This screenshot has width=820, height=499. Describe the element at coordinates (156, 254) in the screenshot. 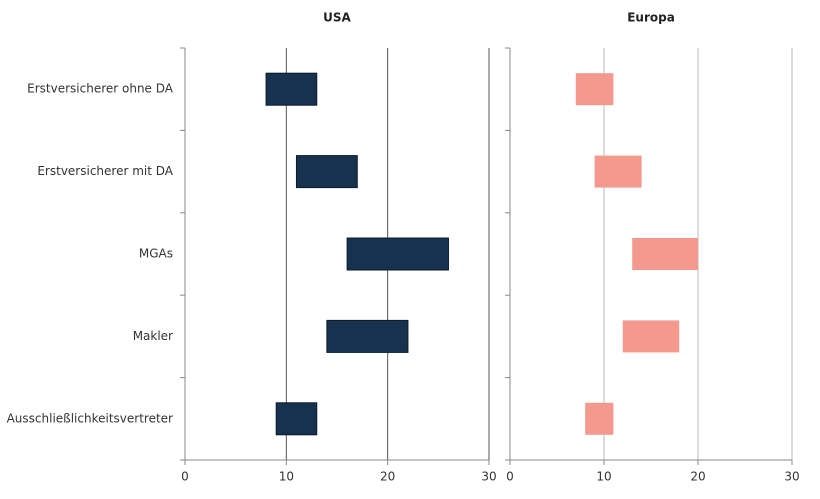

I see `y-tick-label: MGAs` at that location.